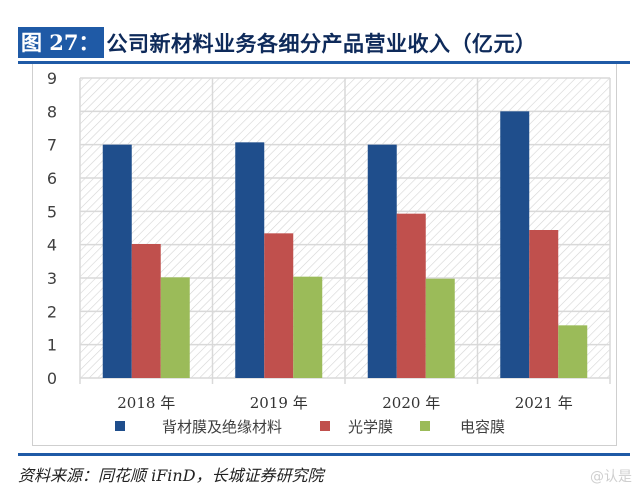 Image resolution: width=640 pixels, height=496 pixels. I want to click on legend: 背材膜及绝缘材料 光学膜 电容膜, so click(310, 427).